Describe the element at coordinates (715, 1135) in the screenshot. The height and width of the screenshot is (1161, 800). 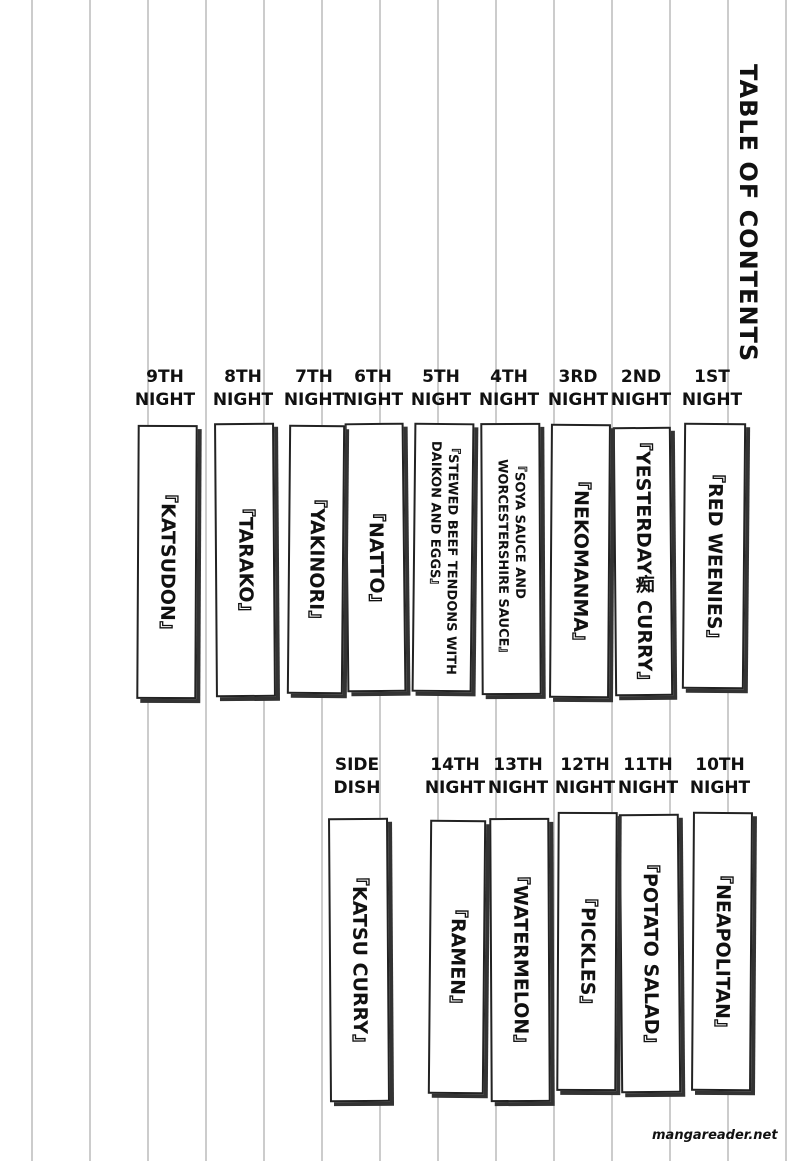
I see `watermark: mangareader.net` at that location.